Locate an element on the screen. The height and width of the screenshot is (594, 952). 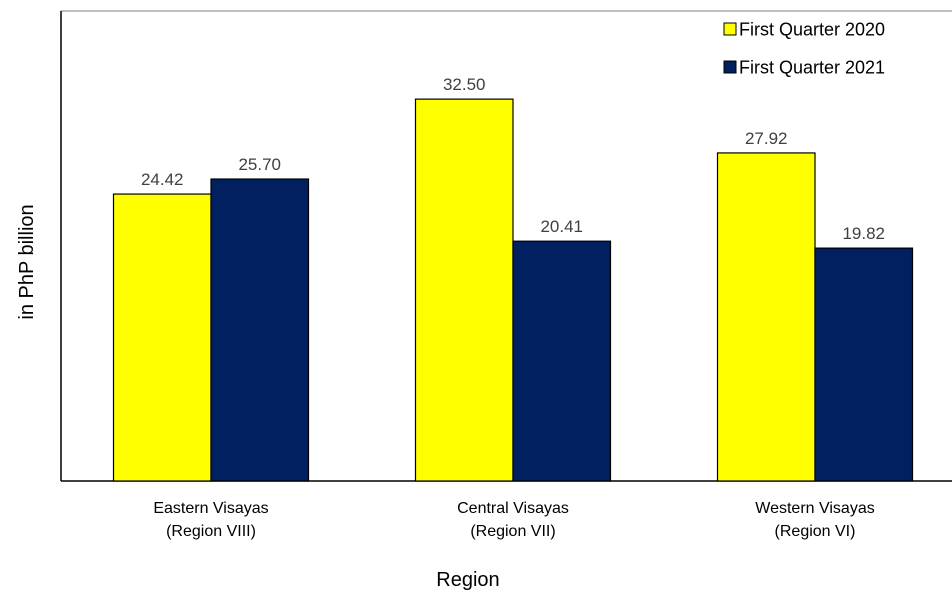
x-tick-label: (Region VIII) is located at coordinates (211, 531).